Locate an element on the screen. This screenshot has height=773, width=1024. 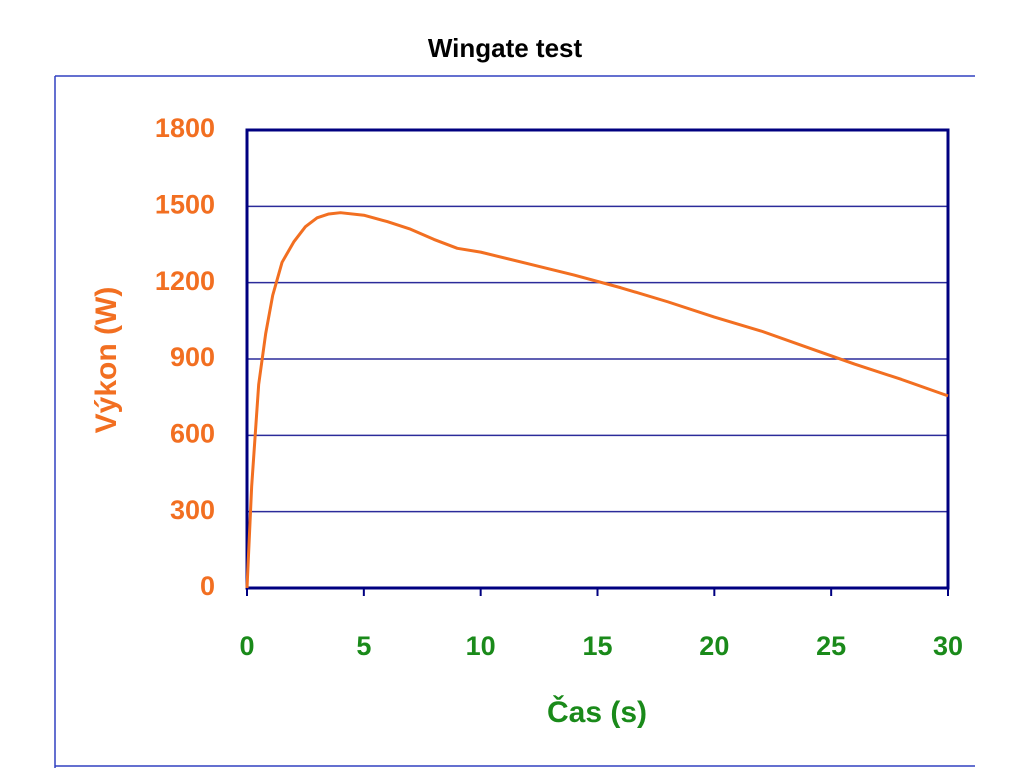
y-tick-label: 900 is located at coordinates (192, 357).